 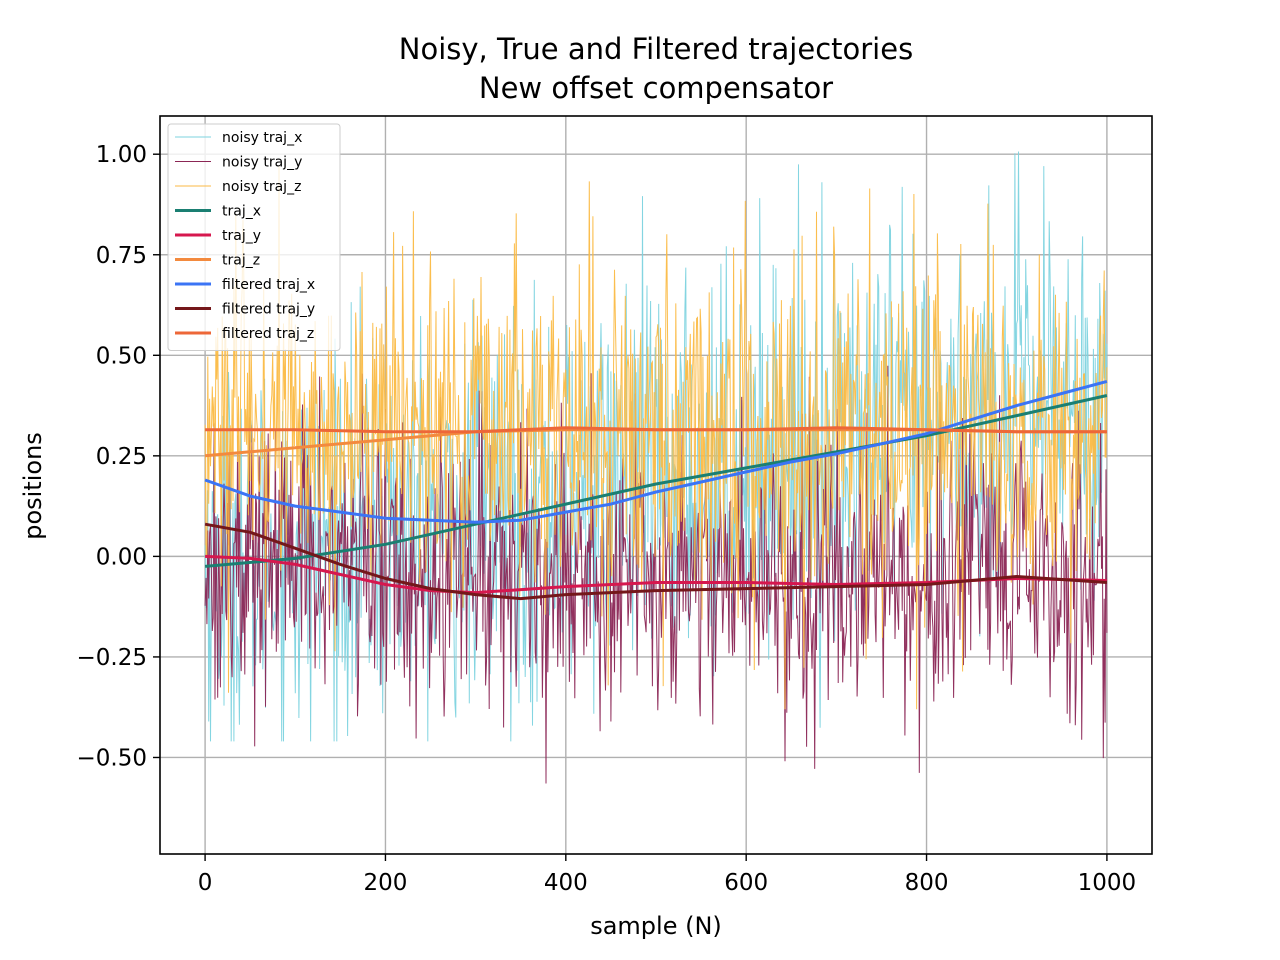 I want to click on series-line-filtered-traj_y, so click(x=655, y=561).